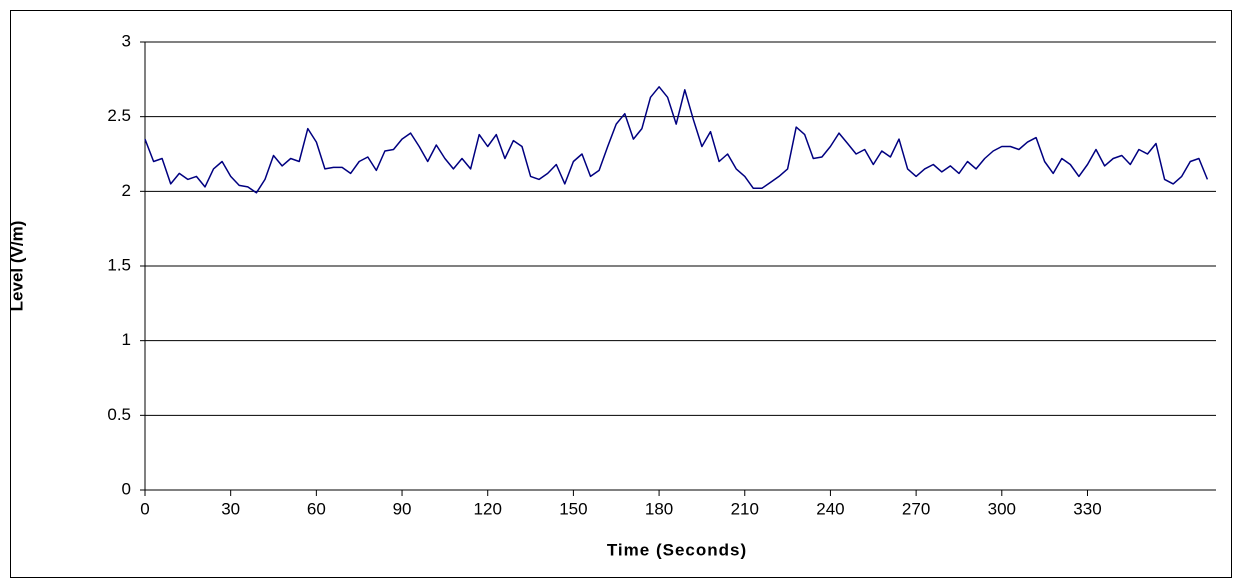 The height and width of the screenshot is (579, 1233). What do you see at coordinates (144, 508) in the screenshot?
I see `x-tick-label: 0` at bounding box center [144, 508].